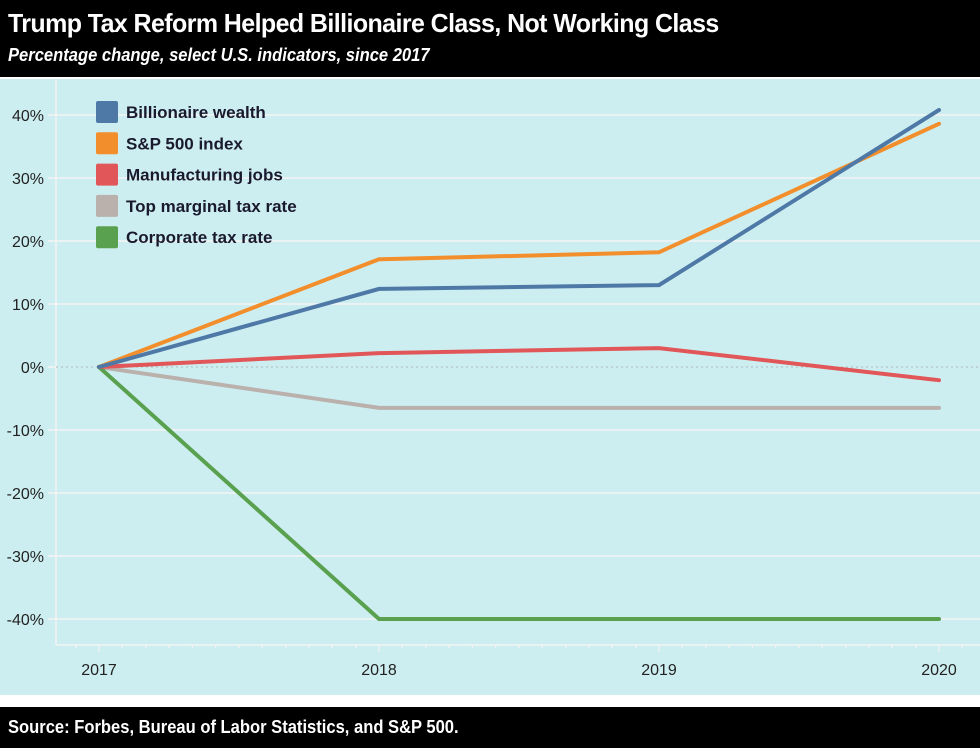 The width and height of the screenshot is (980, 748). I want to click on y-tick-label: -40%, so click(25, 620).